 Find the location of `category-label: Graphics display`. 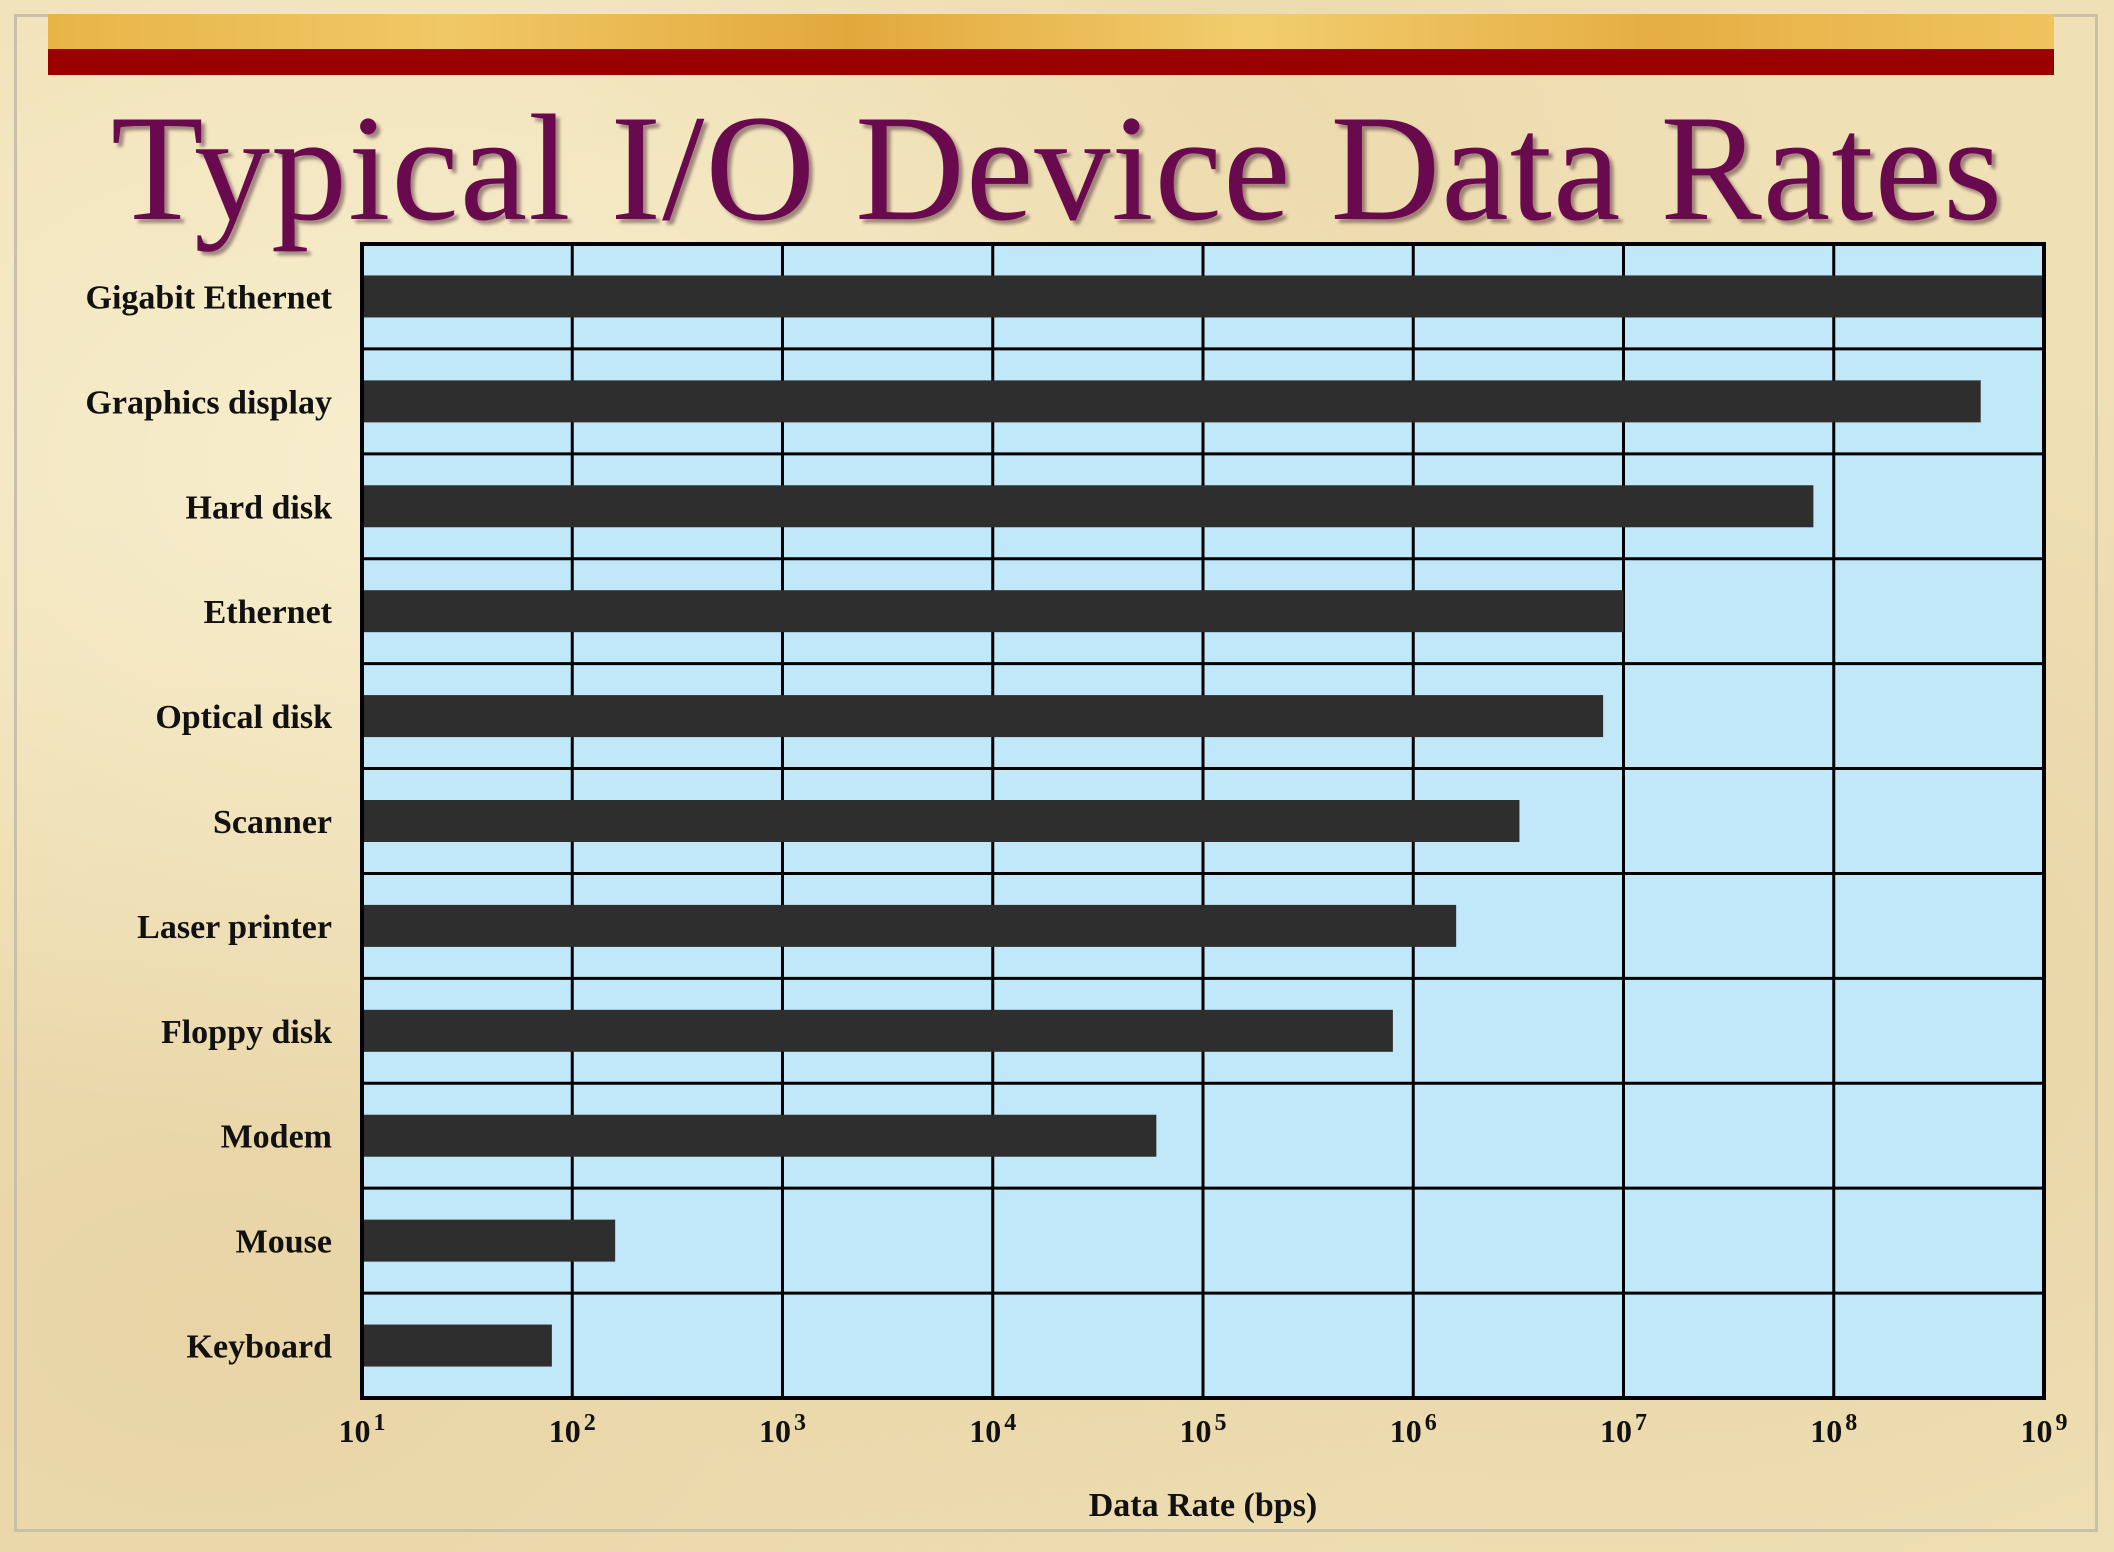

category-label: Graphics display is located at coordinates (208, 402).